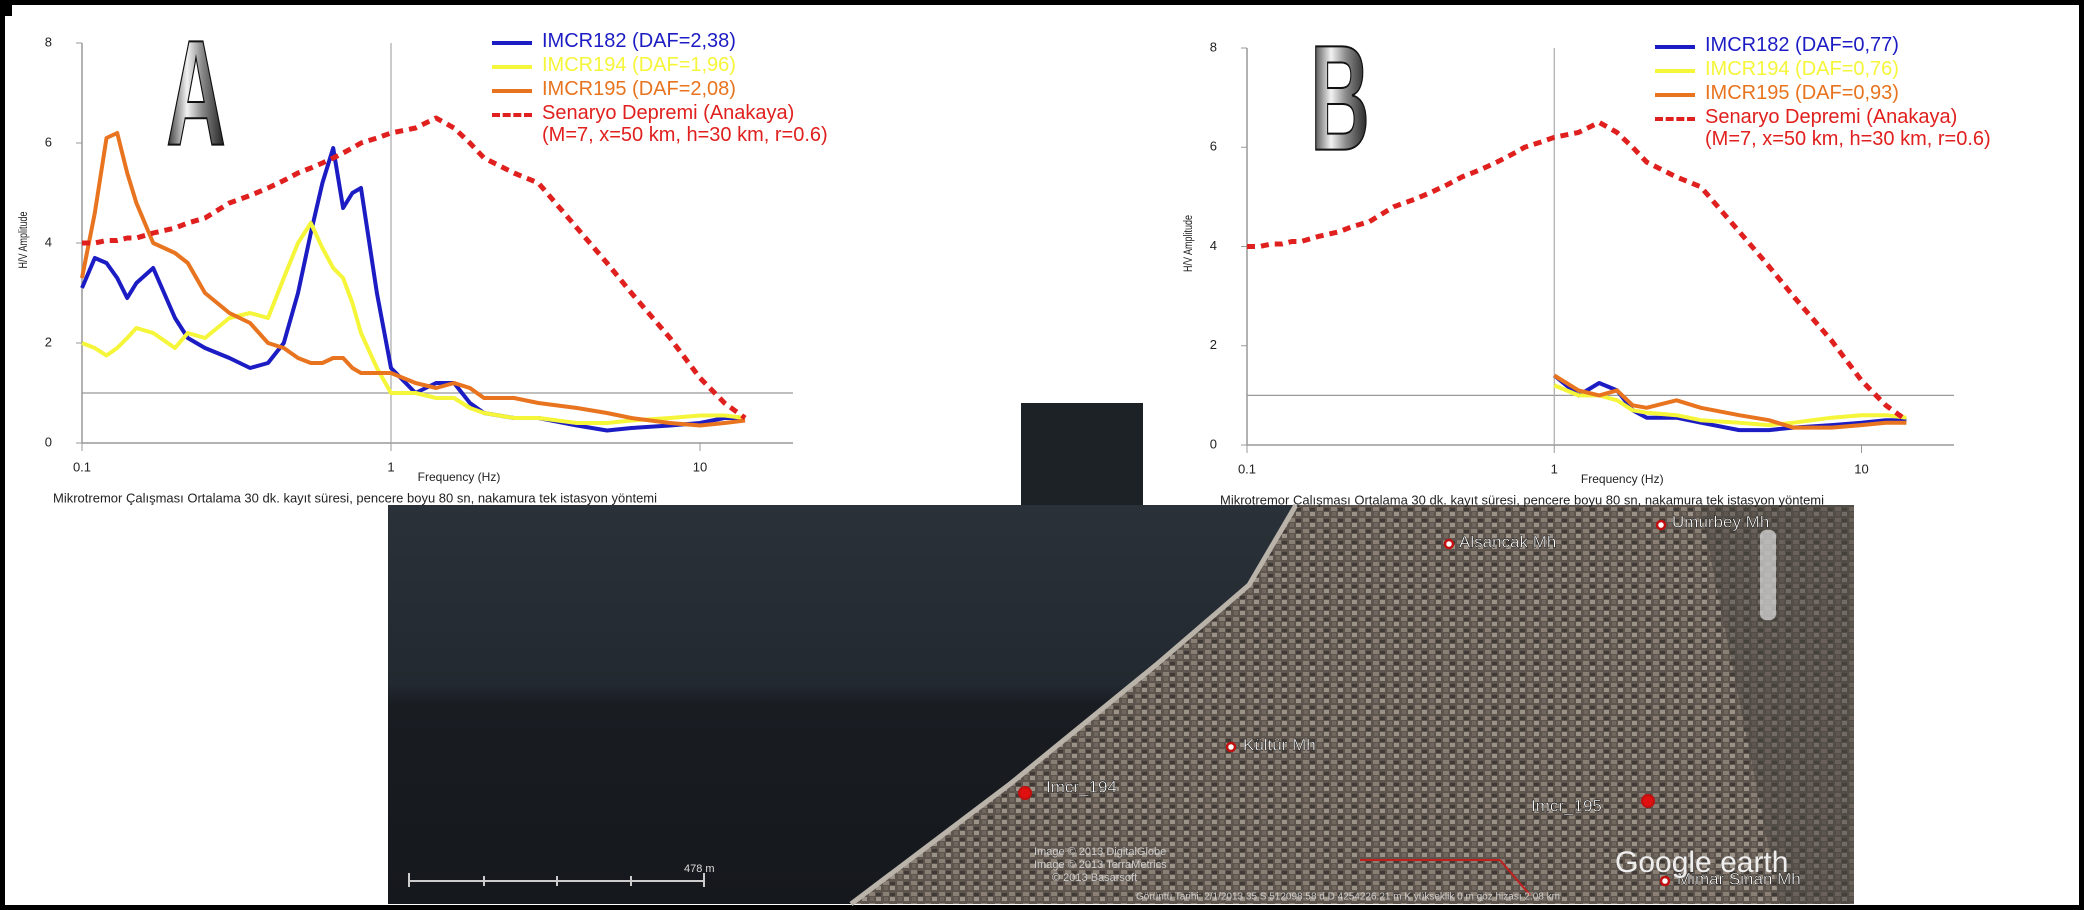  I want to click on legend-entry: IMCR194 (DAF=0,76), so click(1823, 69).